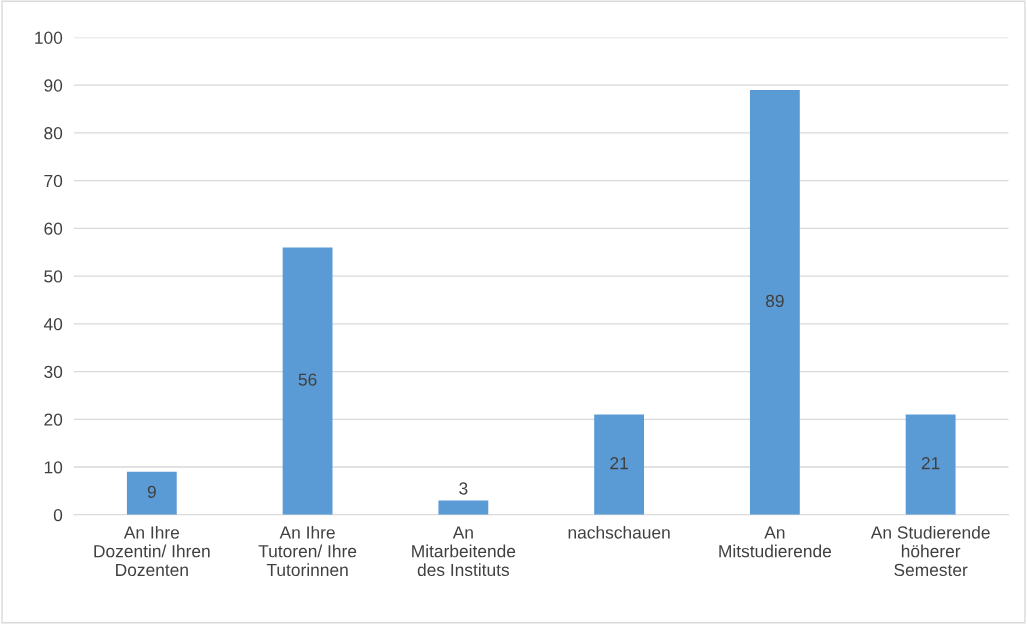 The width and height of the screenshot is (1027, 624). Describe the element at coordinates (152, 551) in the screenshot. I see `x-tick-label: An Ihre Dozentin/ Ihren Dozenten` at that location.